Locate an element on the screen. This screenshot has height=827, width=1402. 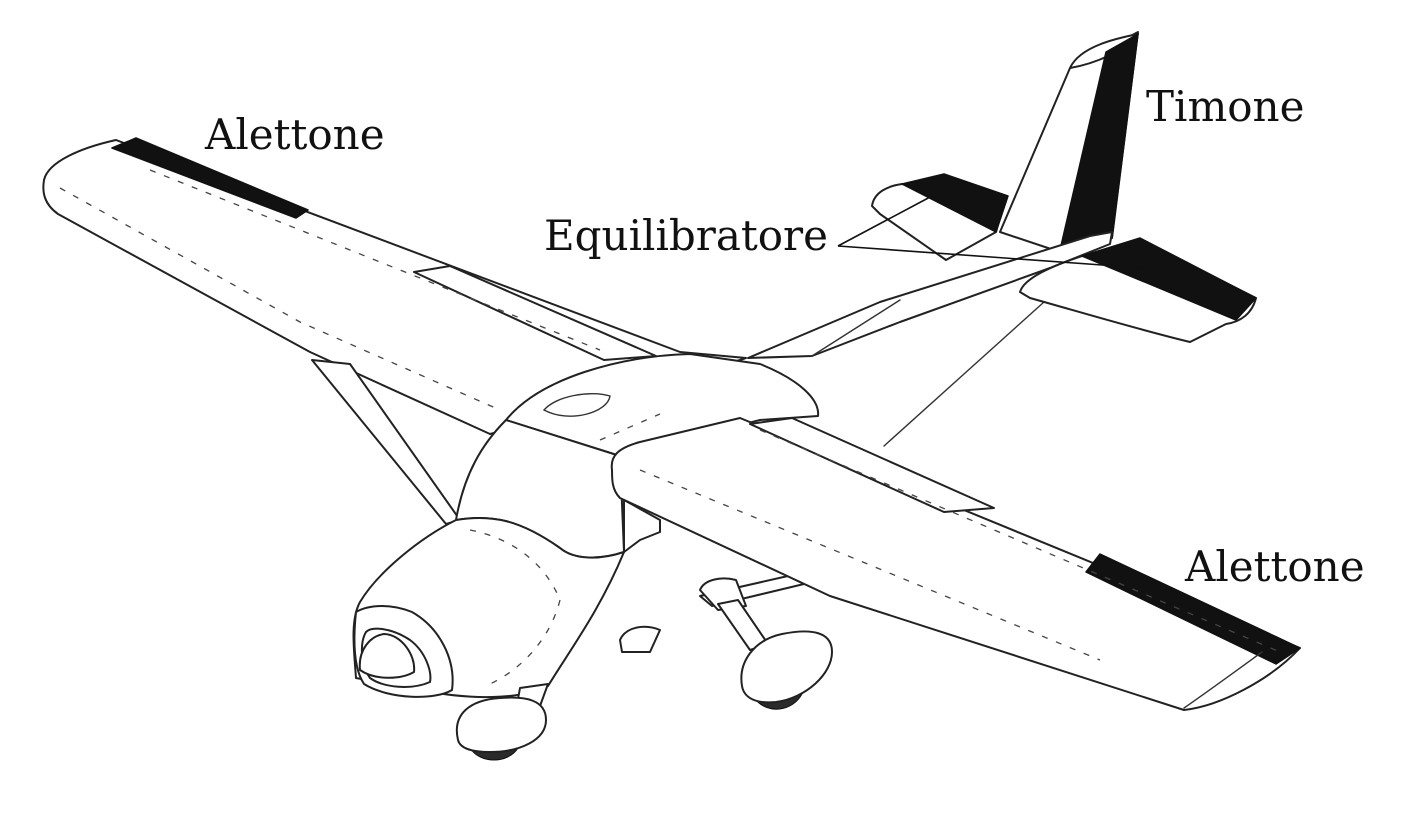
label-elevator: Equilibratore is located at coordinates (686, 235).